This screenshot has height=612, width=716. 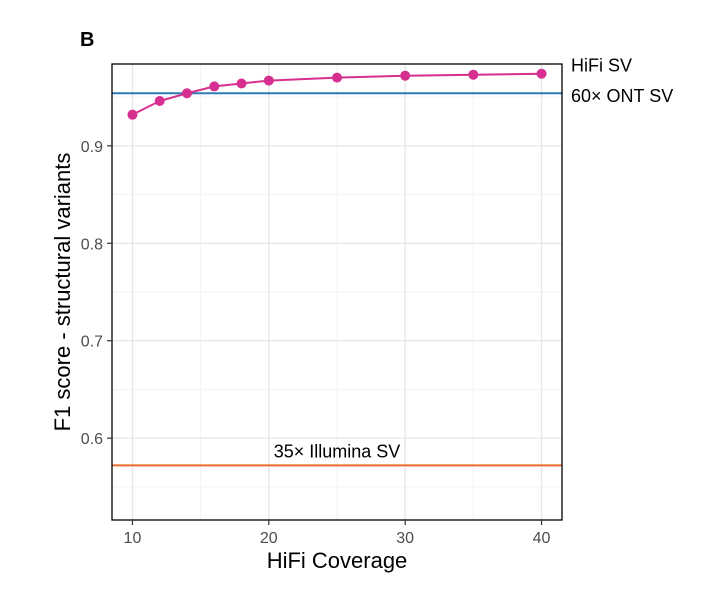 I want to click on series-line, so click(x=337, y=94).